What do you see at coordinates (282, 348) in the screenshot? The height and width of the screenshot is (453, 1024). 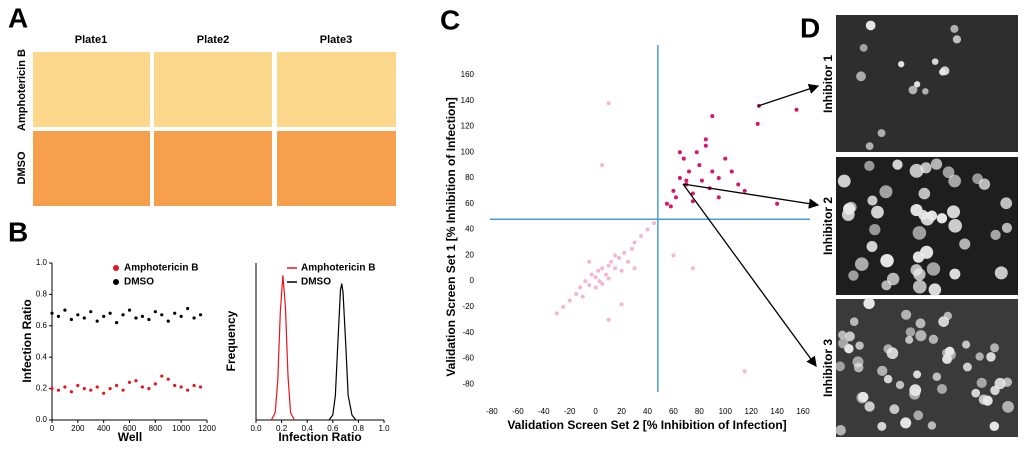 I see `line` at bounding box center [282, 348].